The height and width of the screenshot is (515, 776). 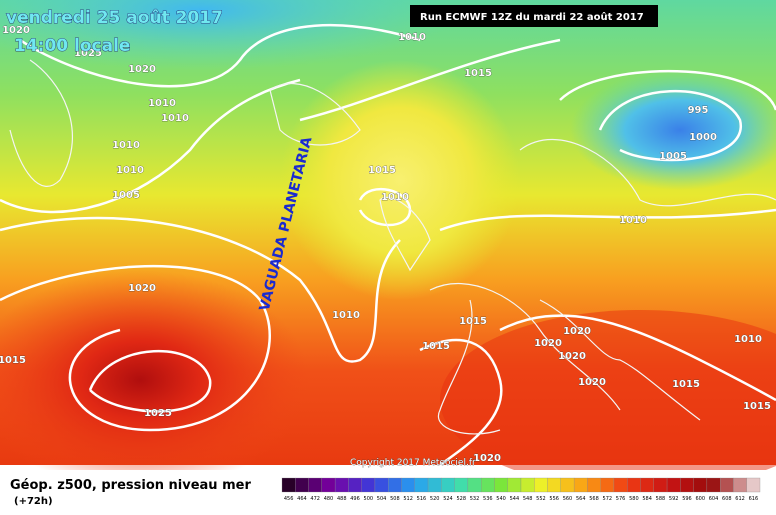 What do you see at coordinates (674, 499) in the screenshot?
I see `colorbar-label: 592` at bounding box center [674, 499].